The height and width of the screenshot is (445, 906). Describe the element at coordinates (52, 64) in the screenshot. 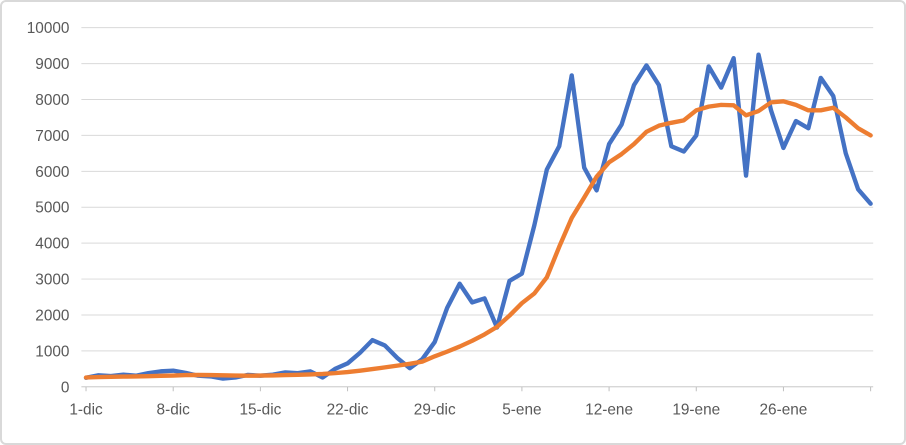

I see `y-axis-label: 9000` at that location.